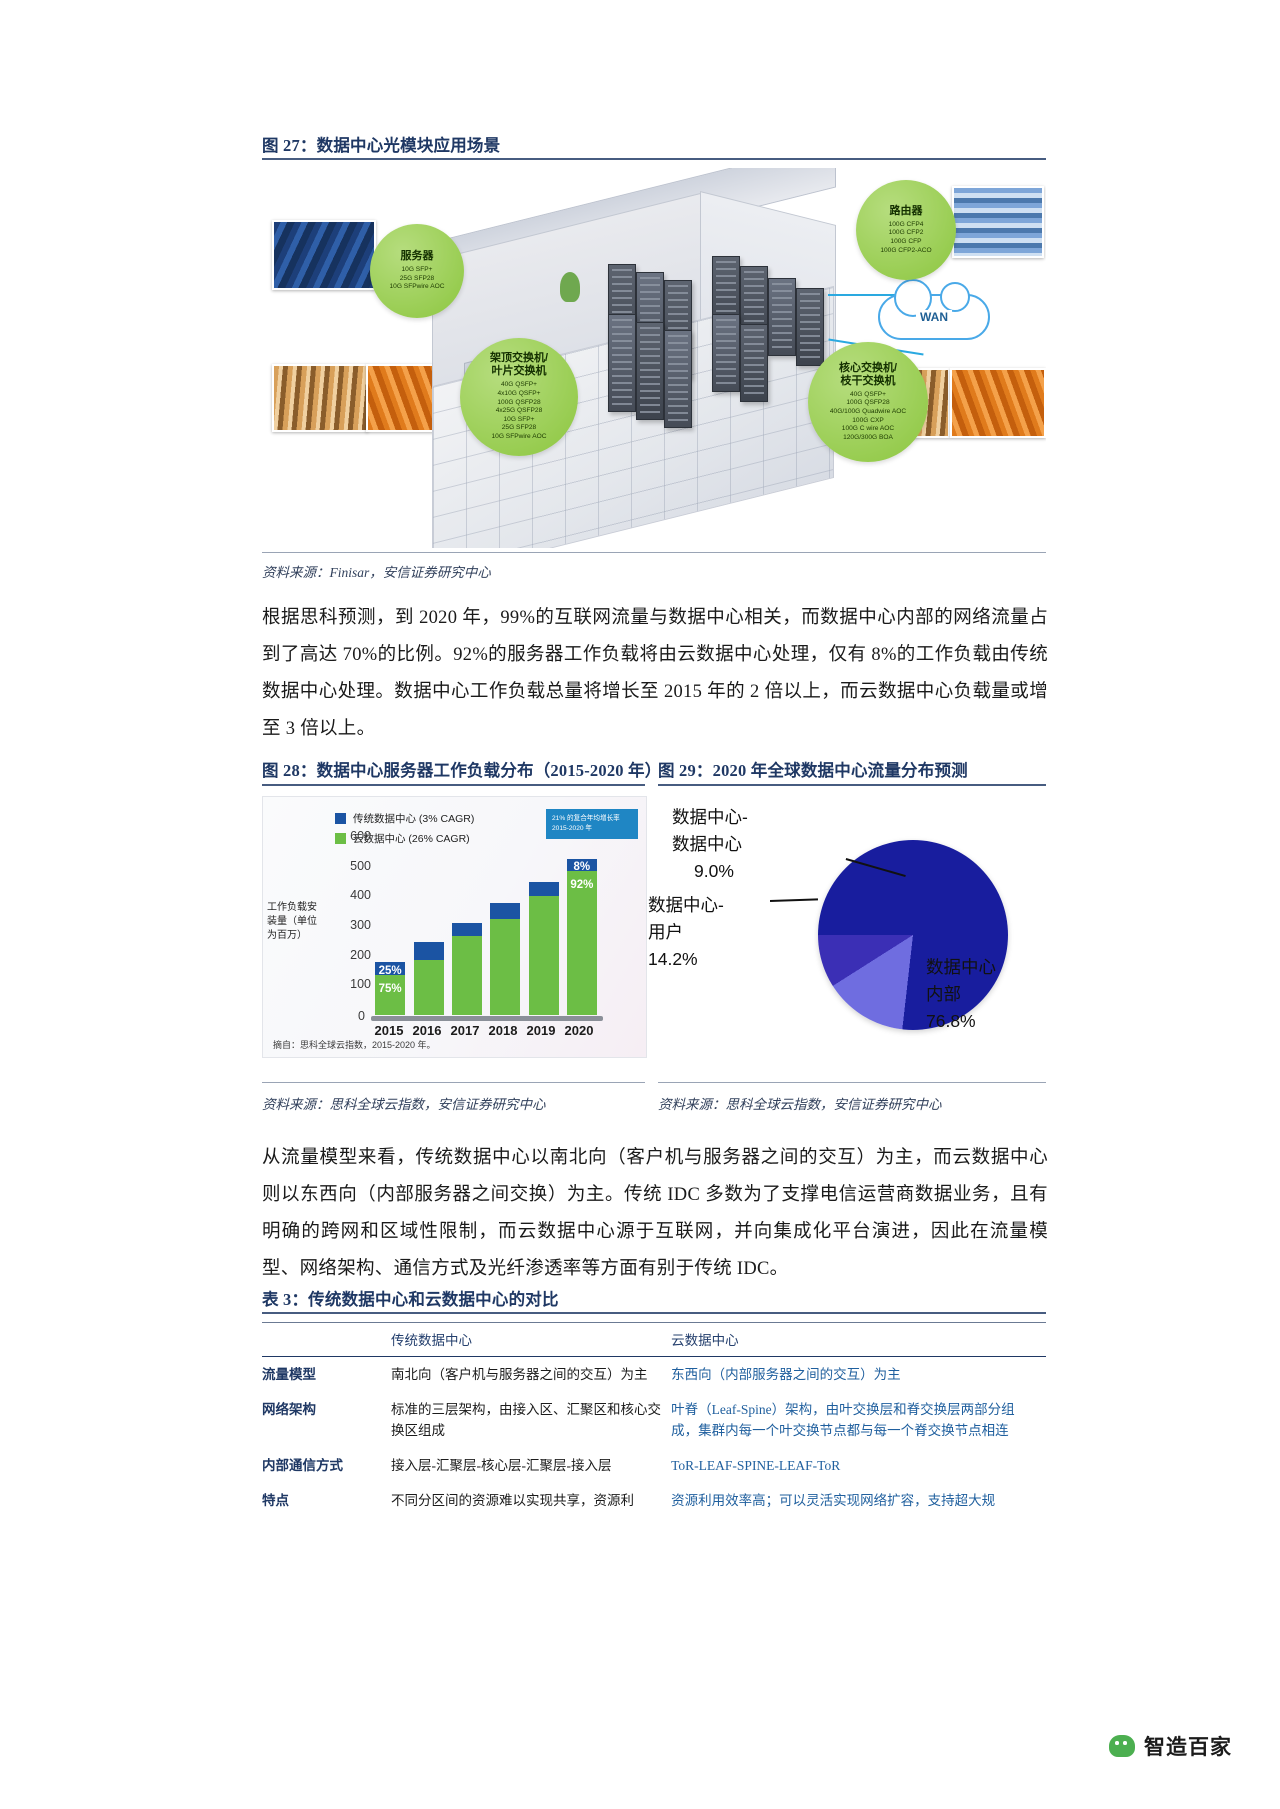 The image size is (1280, 1809). What do you see at coordinates (582, 885) in the screenshot?
I see `bar-label-cloud-2020: 92%` at bounding box center [582, 885].